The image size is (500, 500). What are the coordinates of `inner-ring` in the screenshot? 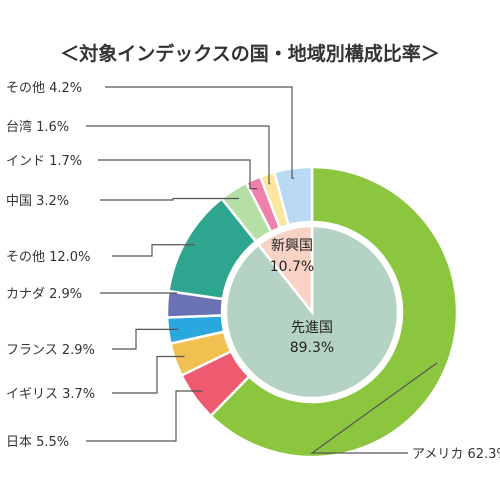 It's located at (312, 312).